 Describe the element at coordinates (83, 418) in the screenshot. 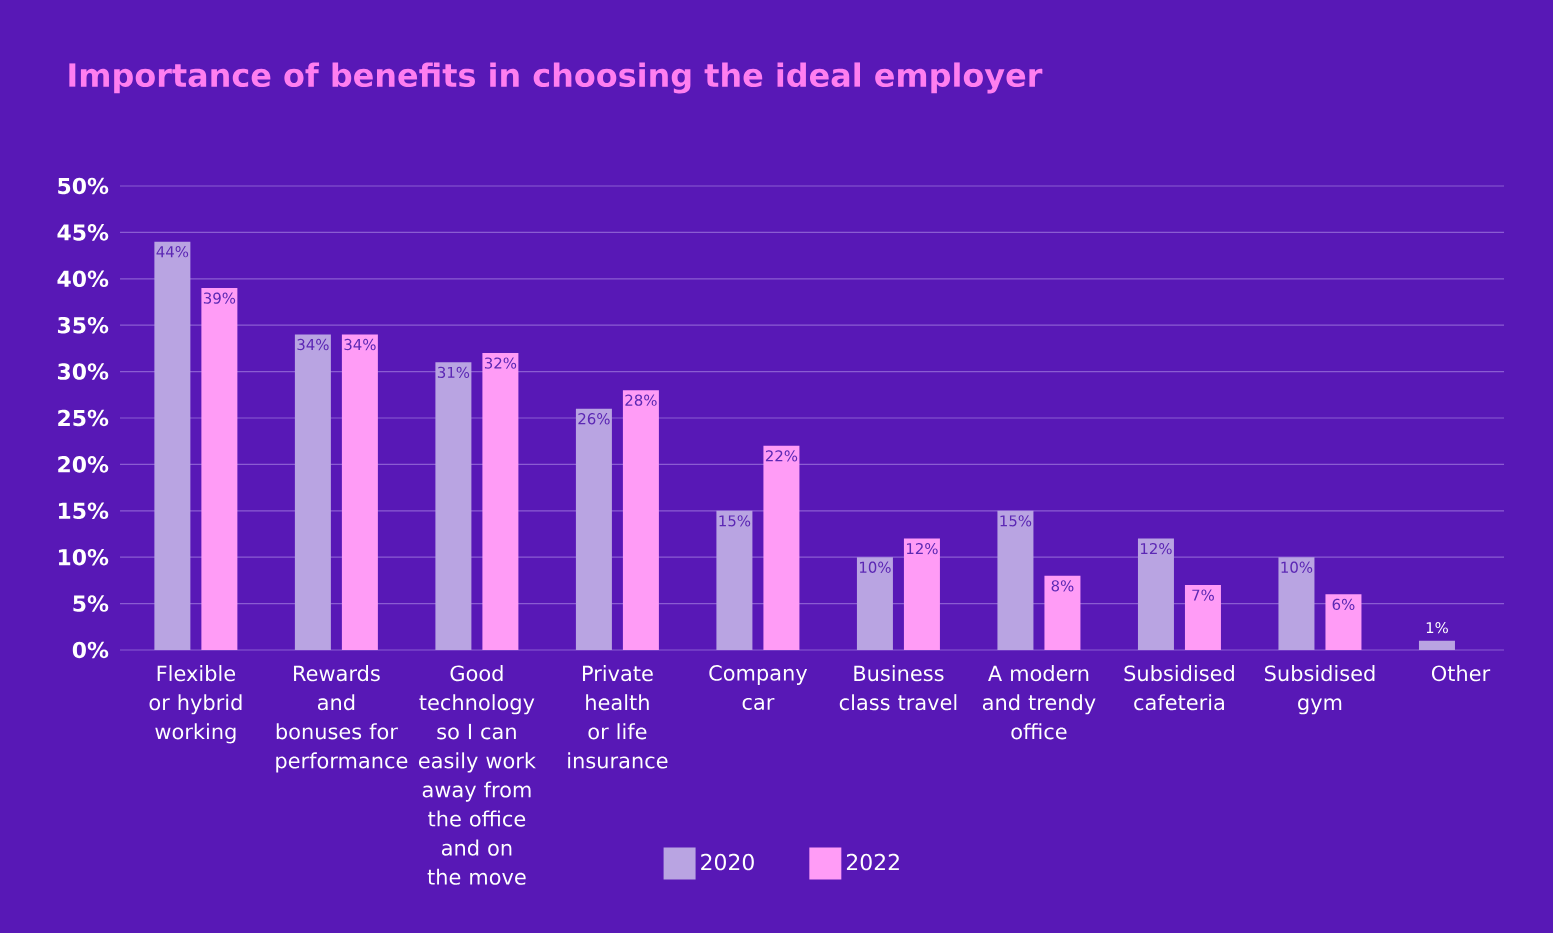

I see `y-tick-label: 25%` at that location.